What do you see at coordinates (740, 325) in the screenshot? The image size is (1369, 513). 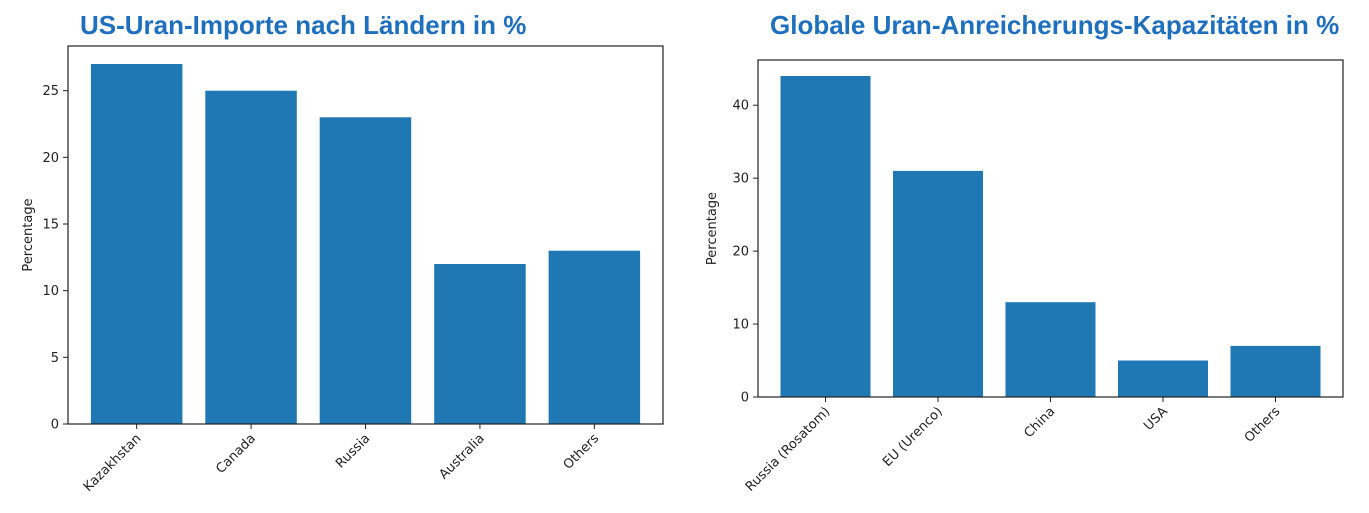 I see `ytick-label-right-1: 10` at bounding box center [740, 325].